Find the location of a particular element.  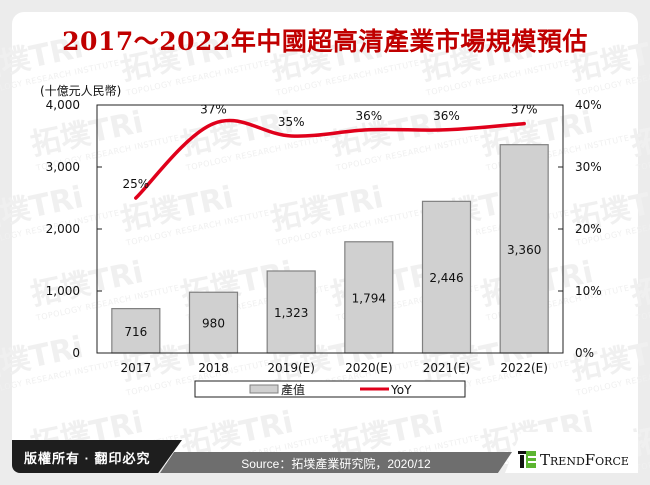

right-axis-tick-label: 0% is located at coordinates (584, 353).